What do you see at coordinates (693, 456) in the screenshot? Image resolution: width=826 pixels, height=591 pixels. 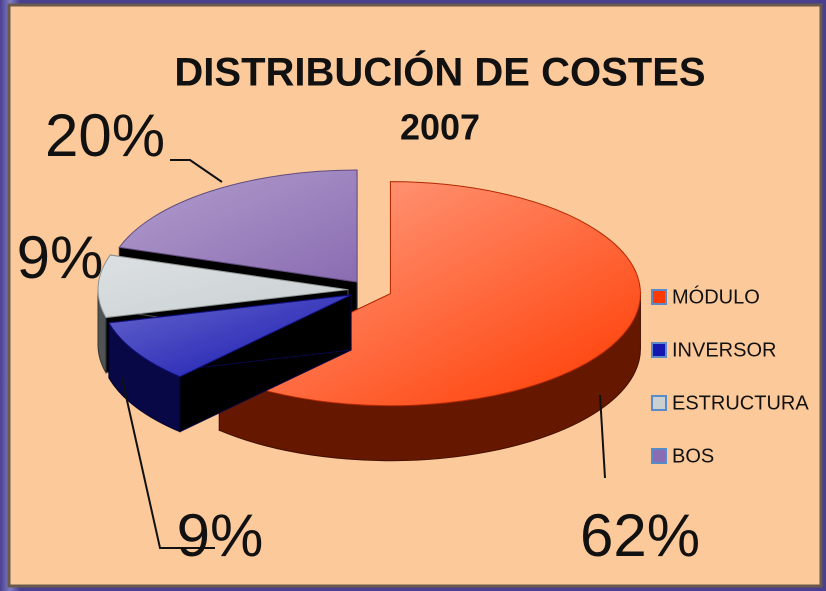 I see `legend-label: BOS` at bounding box center [693, 456].